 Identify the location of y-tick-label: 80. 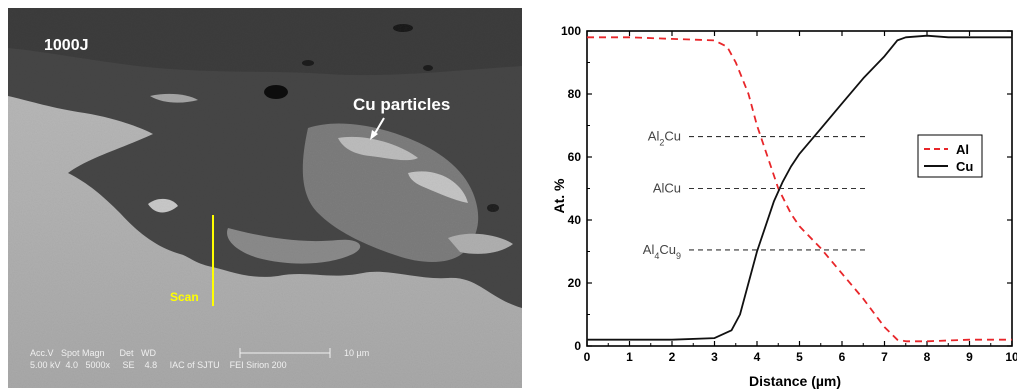
(575, 94).